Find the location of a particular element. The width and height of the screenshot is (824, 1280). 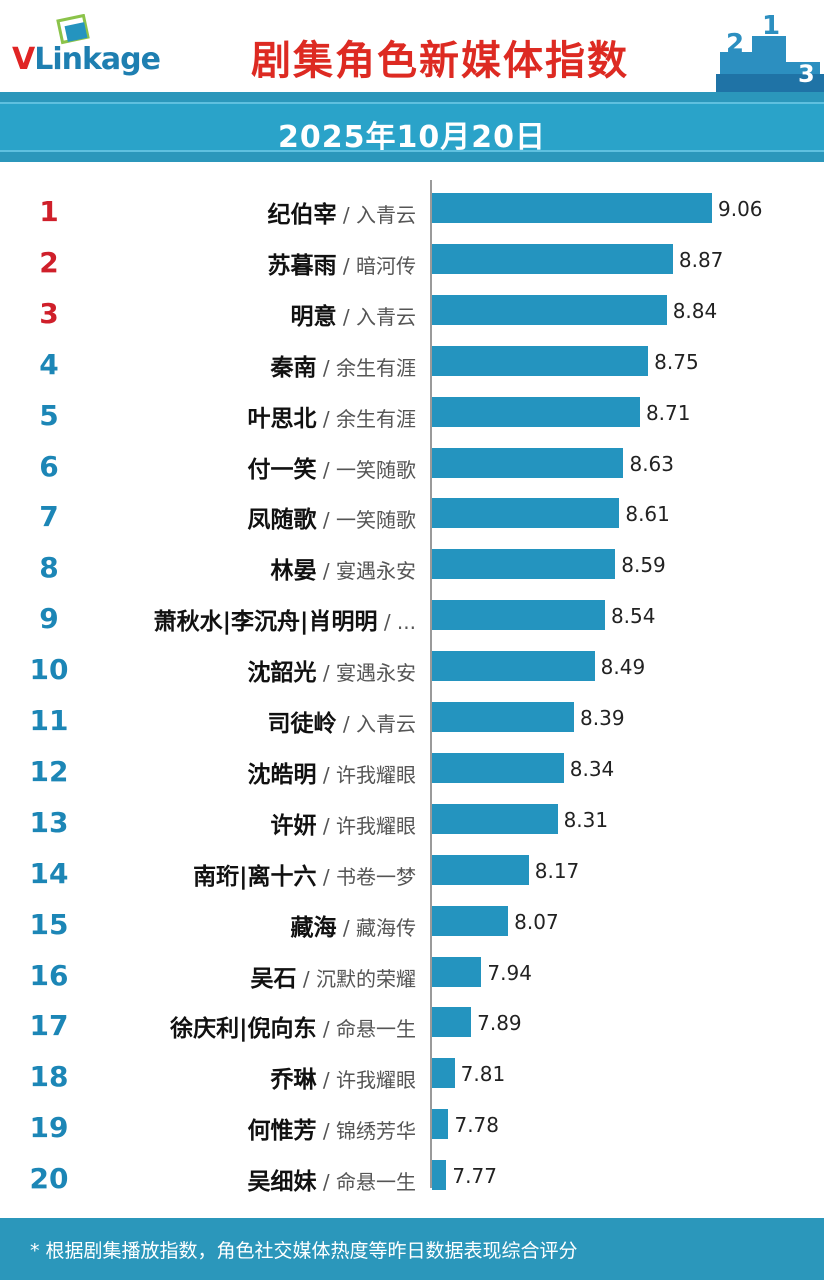

character-name: 沈韶光 is located at coordinates (282, 673).